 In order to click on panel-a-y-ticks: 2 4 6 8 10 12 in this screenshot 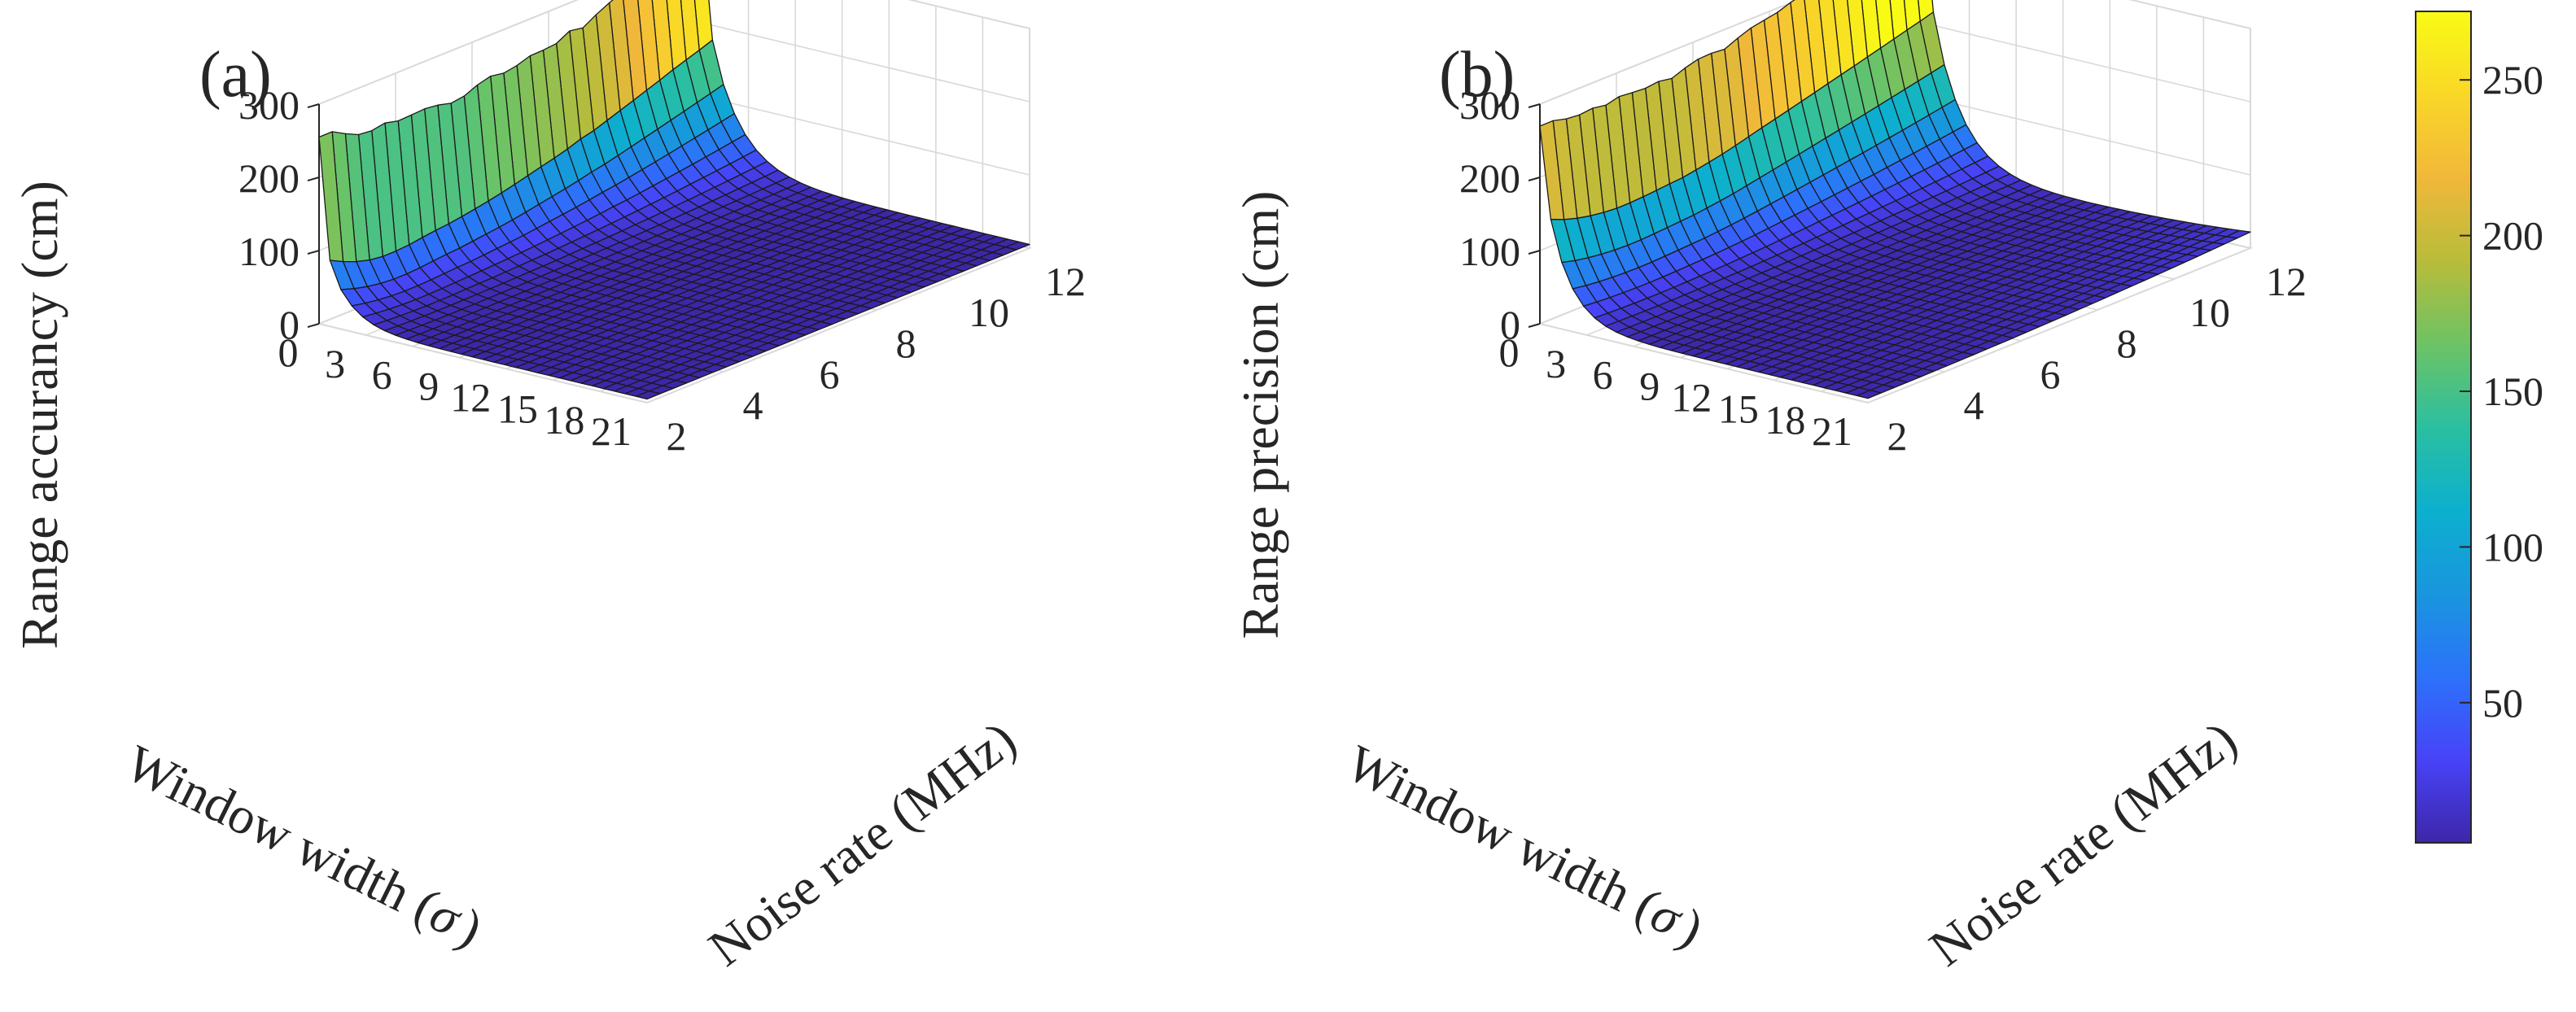, I will do `click(877, 359)`.